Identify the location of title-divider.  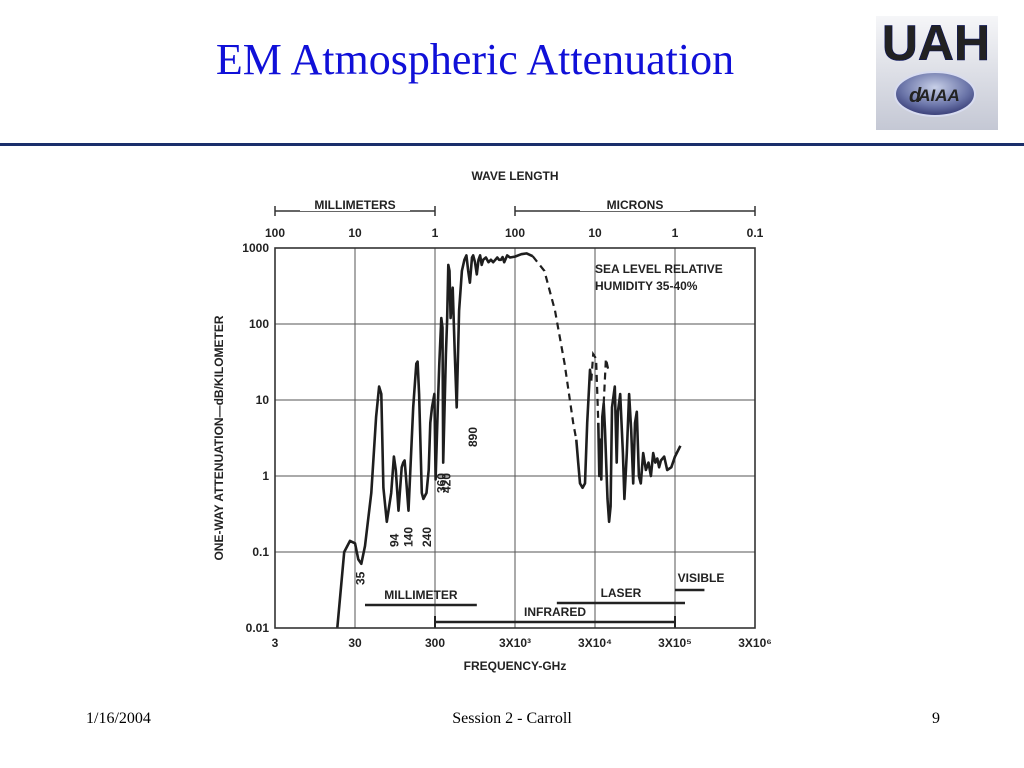
(512, 144).